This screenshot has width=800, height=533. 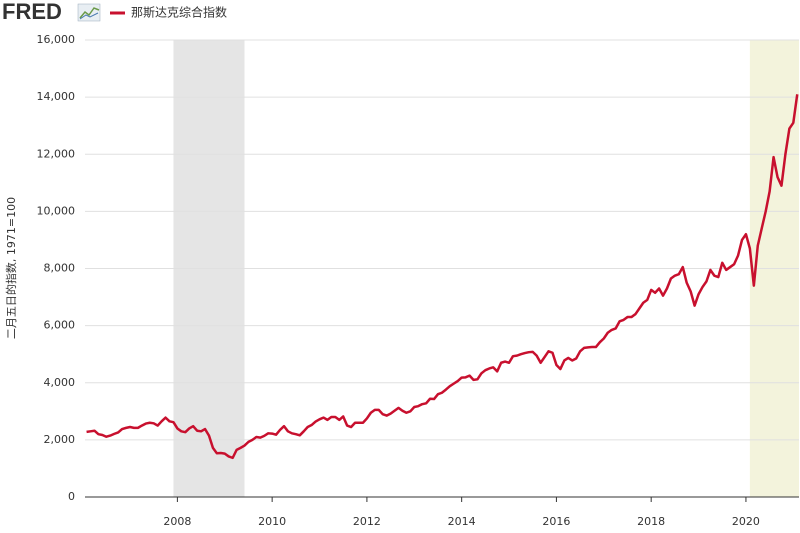 What do you see at coordinates (177, 521) in the screenshot?
I see `x-tick-label: 2008` at bounding box center [177, 521].